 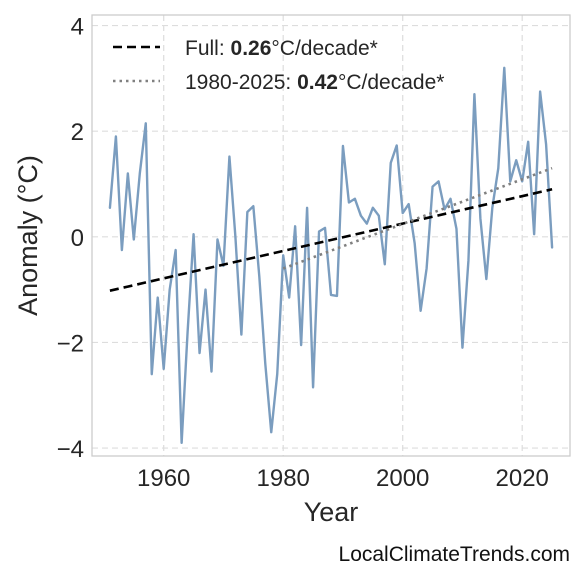 I want to click on legend-label-recent: 1980-2025: 0.42°C/decade*, so click(x=314, y=82).